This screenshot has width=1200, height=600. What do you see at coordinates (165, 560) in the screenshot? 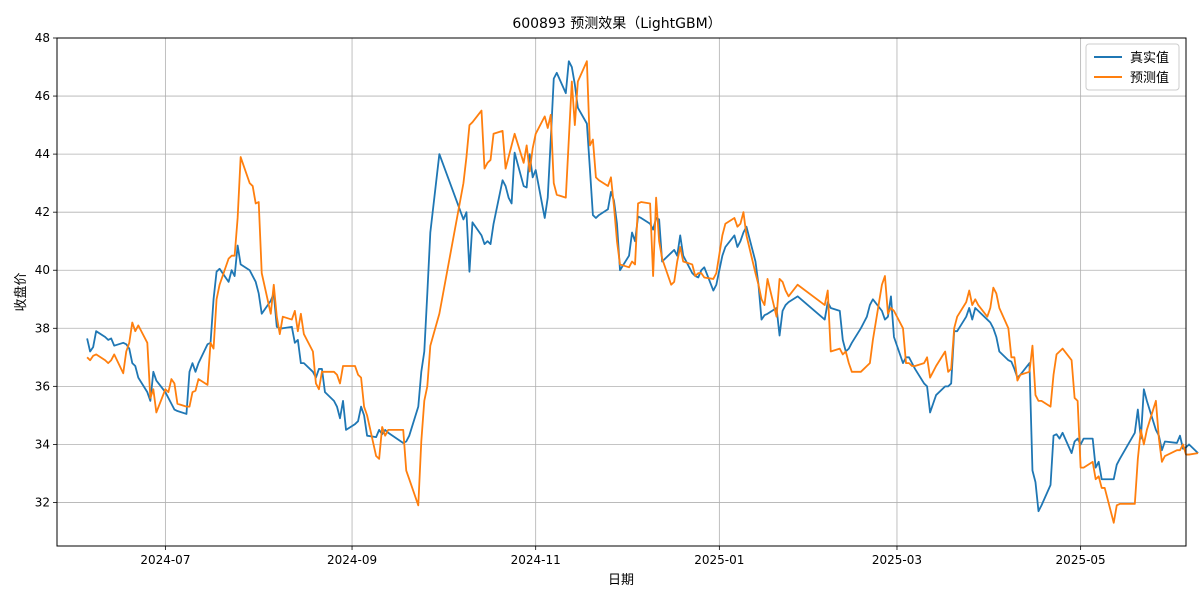
I see `x-tick-label: 2024-07` at bounding box center [165, 560].